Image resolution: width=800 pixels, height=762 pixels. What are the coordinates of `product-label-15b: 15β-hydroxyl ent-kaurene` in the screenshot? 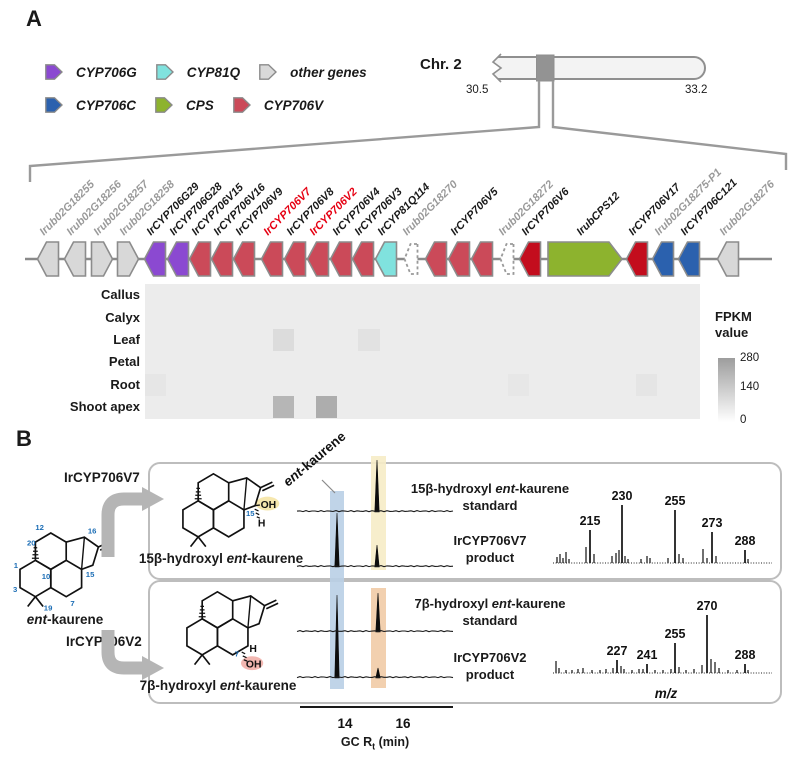 It's located at (221, 558).